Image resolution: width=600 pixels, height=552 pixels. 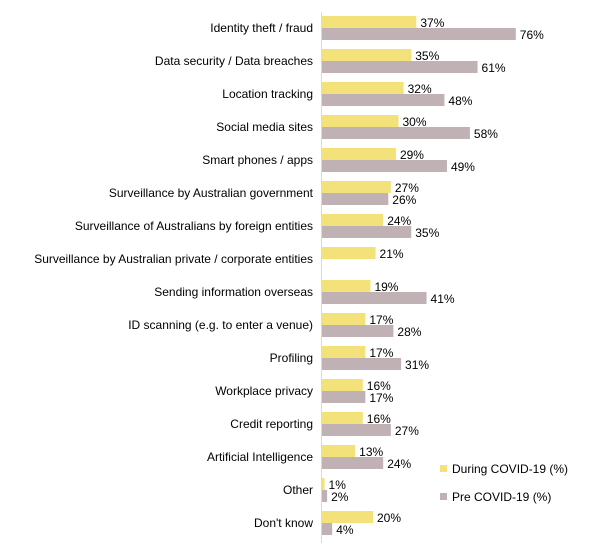 I want to click on data-label-pre: 28%, so click(x=409, y=332).